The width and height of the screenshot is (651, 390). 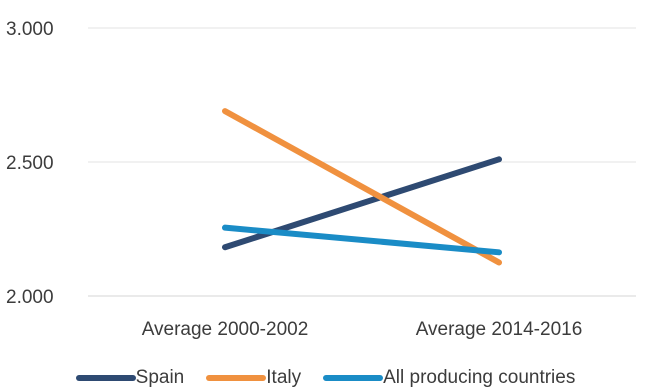 I want to click on y-tick-label: 2.500, so click(x=30, y=163).